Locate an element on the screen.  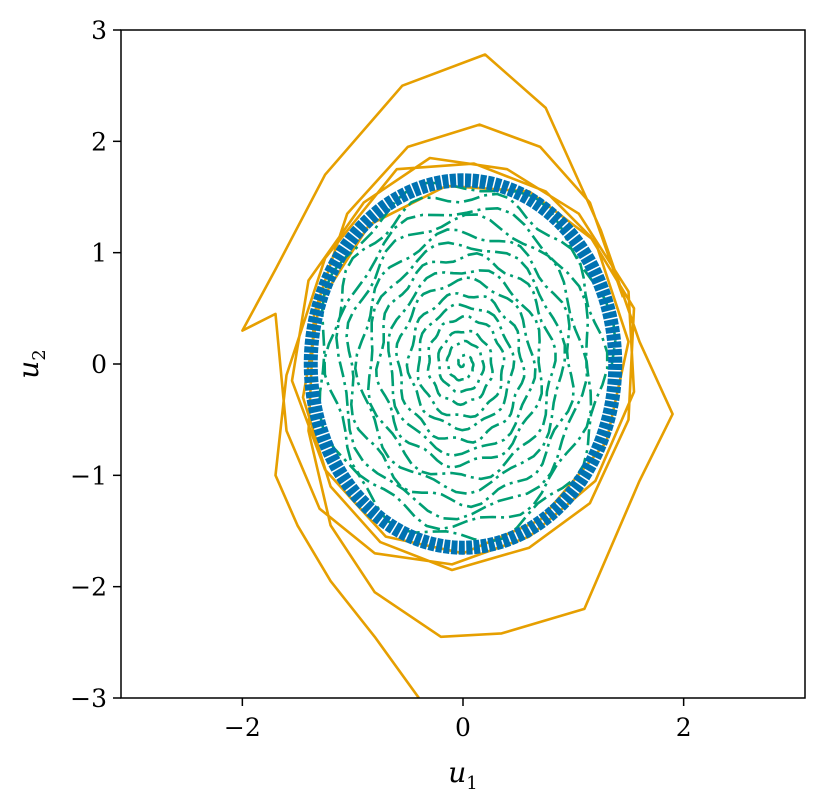
y-tick-label: −2 is located at coordinates (88, 587).